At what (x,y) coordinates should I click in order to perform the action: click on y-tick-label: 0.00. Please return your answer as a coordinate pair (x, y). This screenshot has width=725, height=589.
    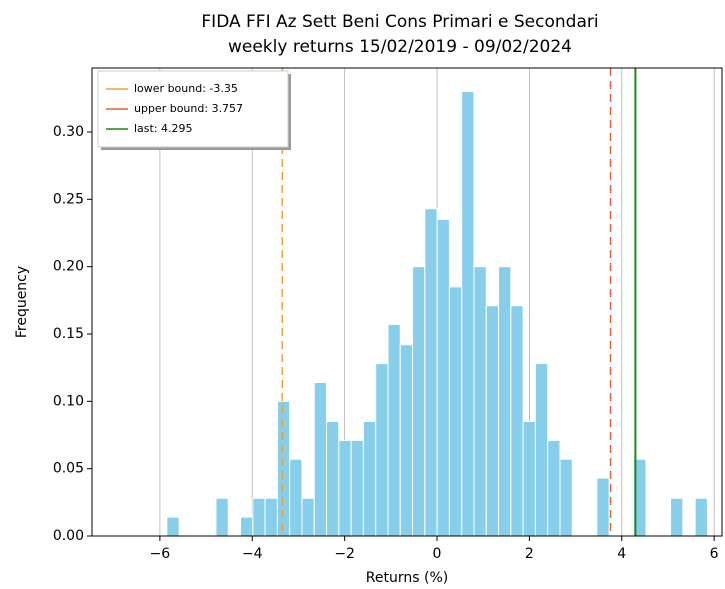
    Looking at the image, I should click on (68, 536).